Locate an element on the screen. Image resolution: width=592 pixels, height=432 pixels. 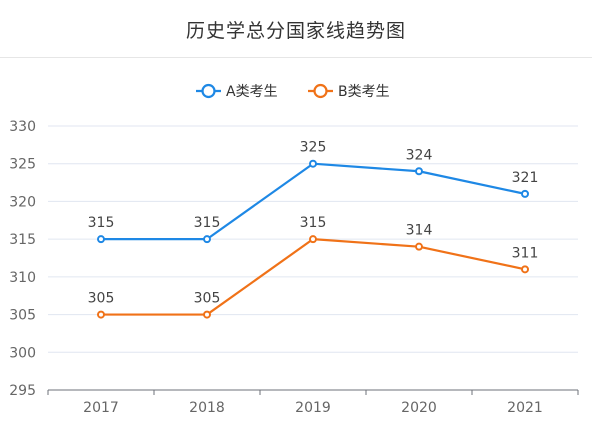
x-tick-label: 2020 is located at coordinates (419, 408).